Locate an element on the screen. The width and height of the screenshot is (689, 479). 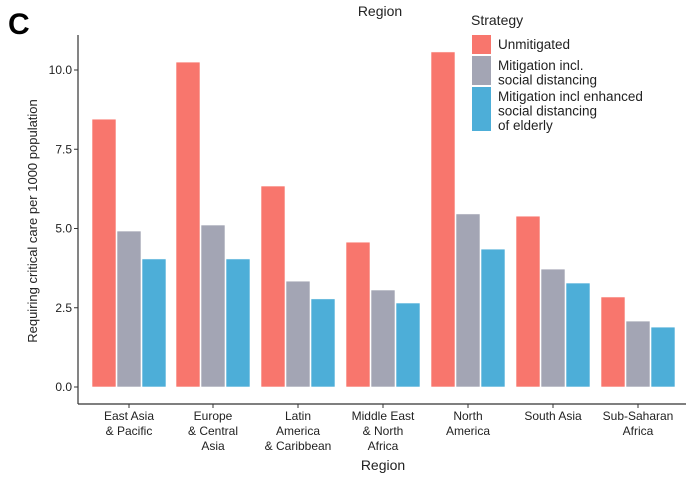
x-tick-label: South Asia is located at coordinates (553, 416).